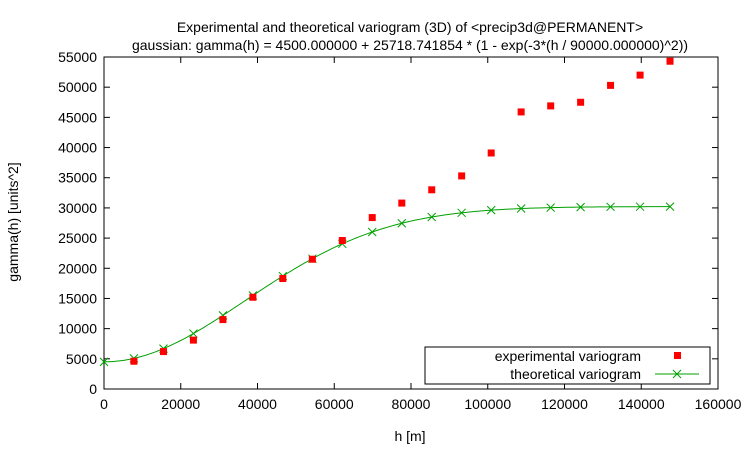 This screenshot has width=750, height=455. I want to click on x-tick-label: 140000, so click(641, 404).